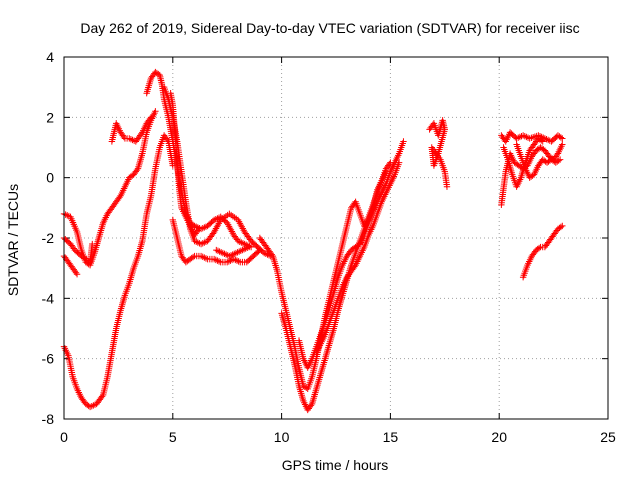  What do you see at coordinates (13, 240) in the screenshot?
I see `y-axis-label: SDTVAR / TECUs` at bounding box center [13, 240].